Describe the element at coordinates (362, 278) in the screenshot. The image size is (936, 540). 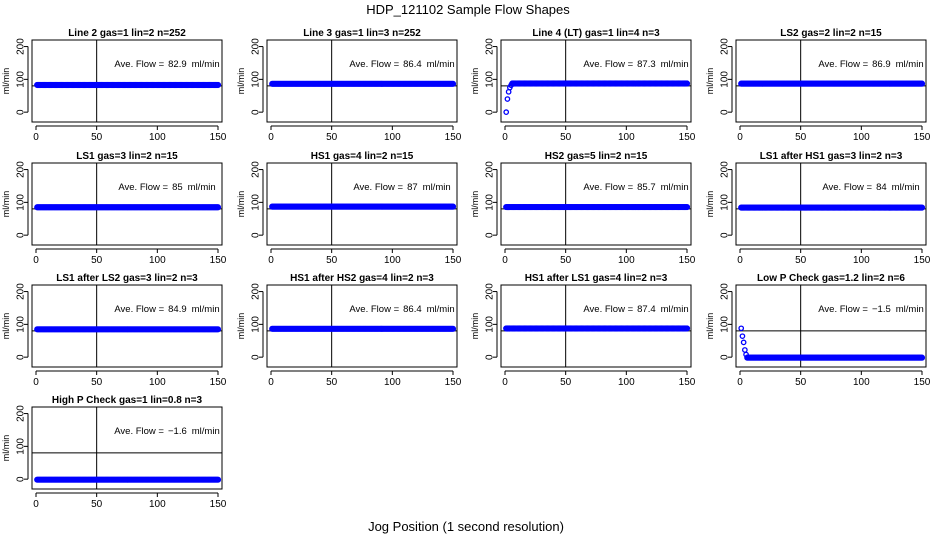
I see `panel-title: HS1 after HS2 gas=4 lin=2 n=3` at that location.